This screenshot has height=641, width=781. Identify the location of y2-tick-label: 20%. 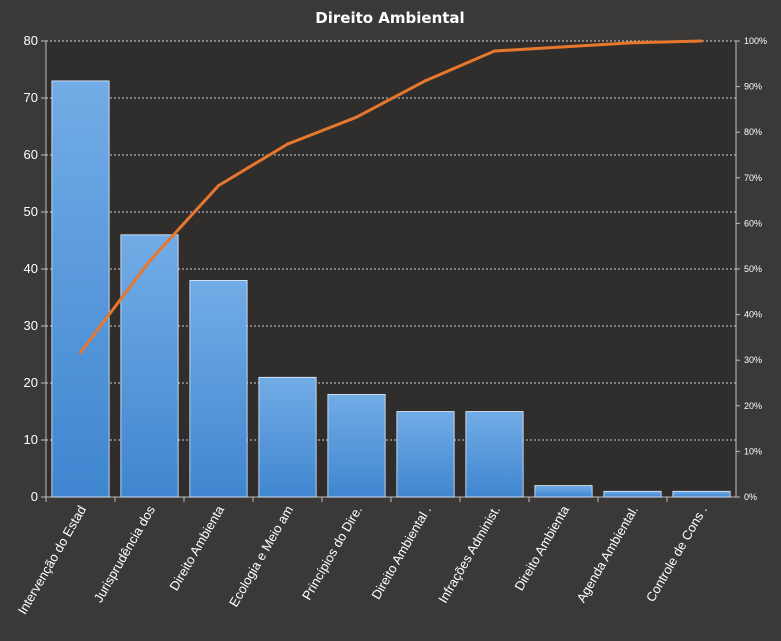
(753, 406).